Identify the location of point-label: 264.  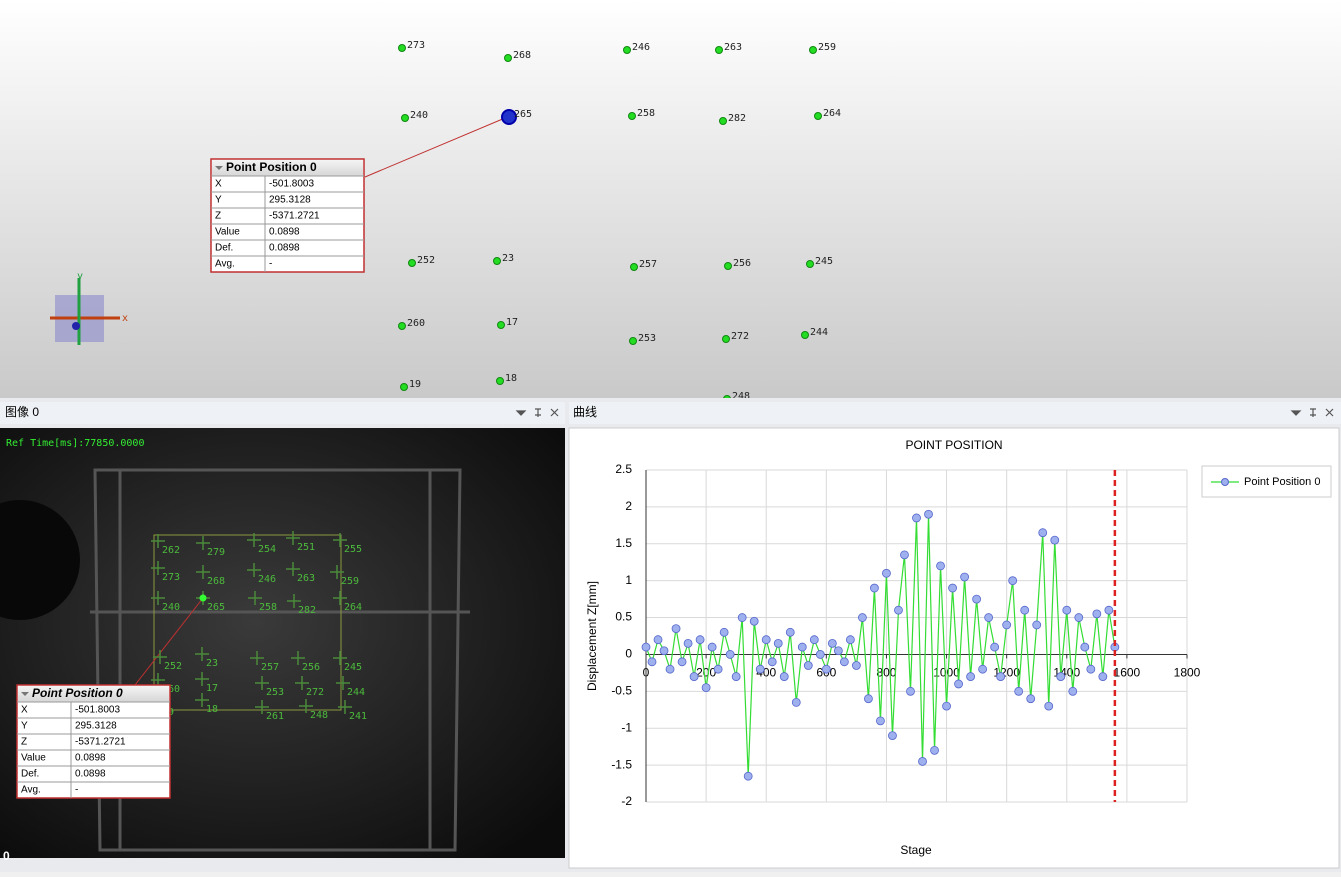
(832, 113).